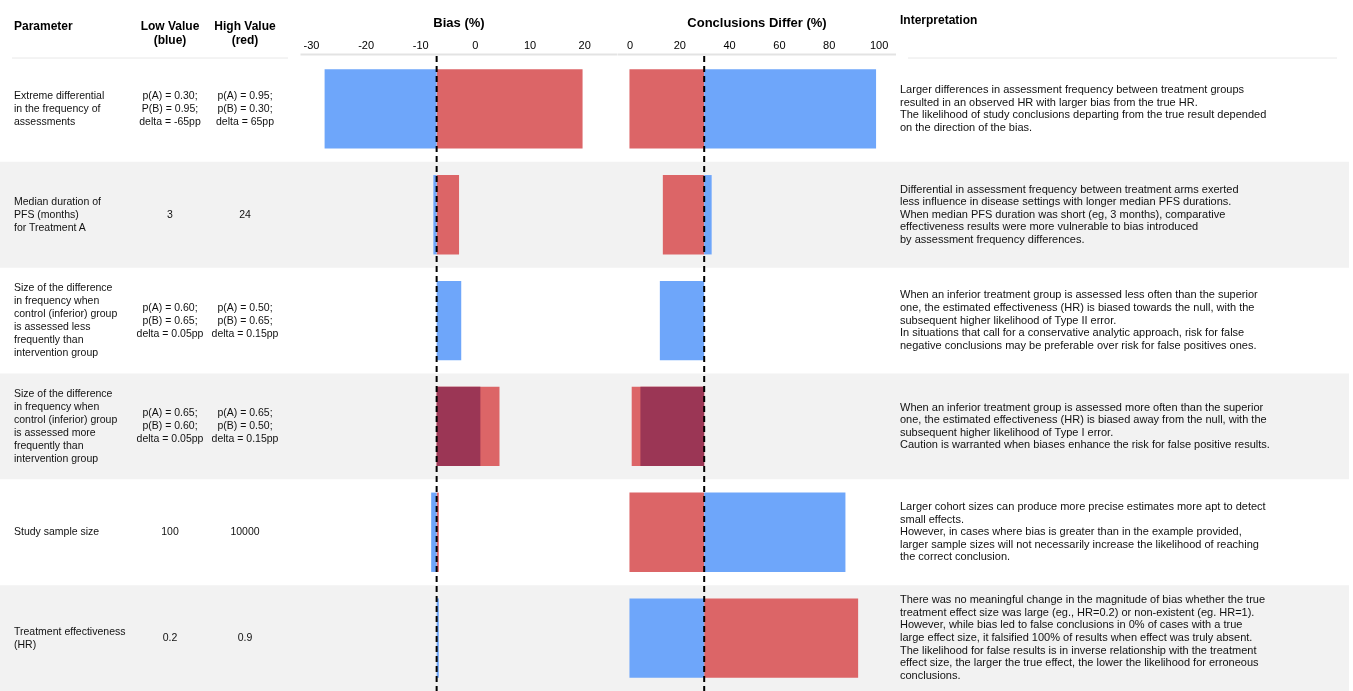 This screenshot has height=691, width=1353. Describe the element at coordinates (366, 44) in the screenshot. I see `x-tick-label: -20` at that location.